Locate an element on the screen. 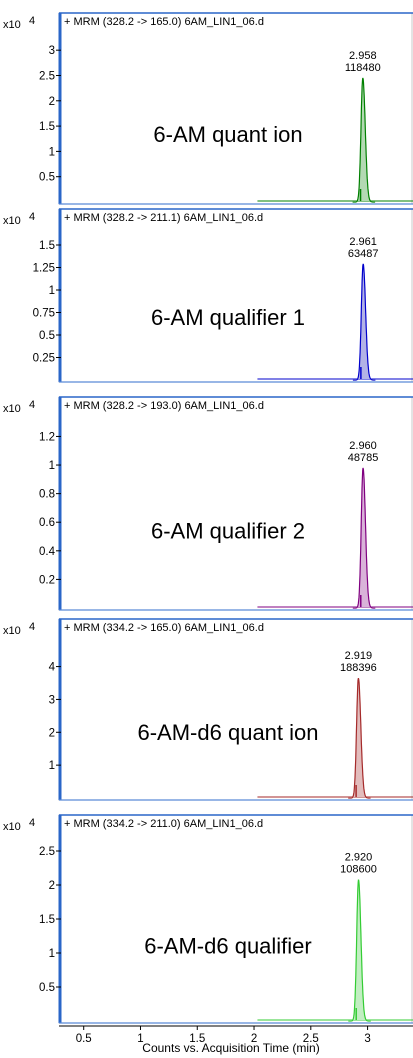 The height and width of the screenshot is (1058, 413). panel-annotation: 6-AM qualifier 2 is located at coordinates (228, 531).